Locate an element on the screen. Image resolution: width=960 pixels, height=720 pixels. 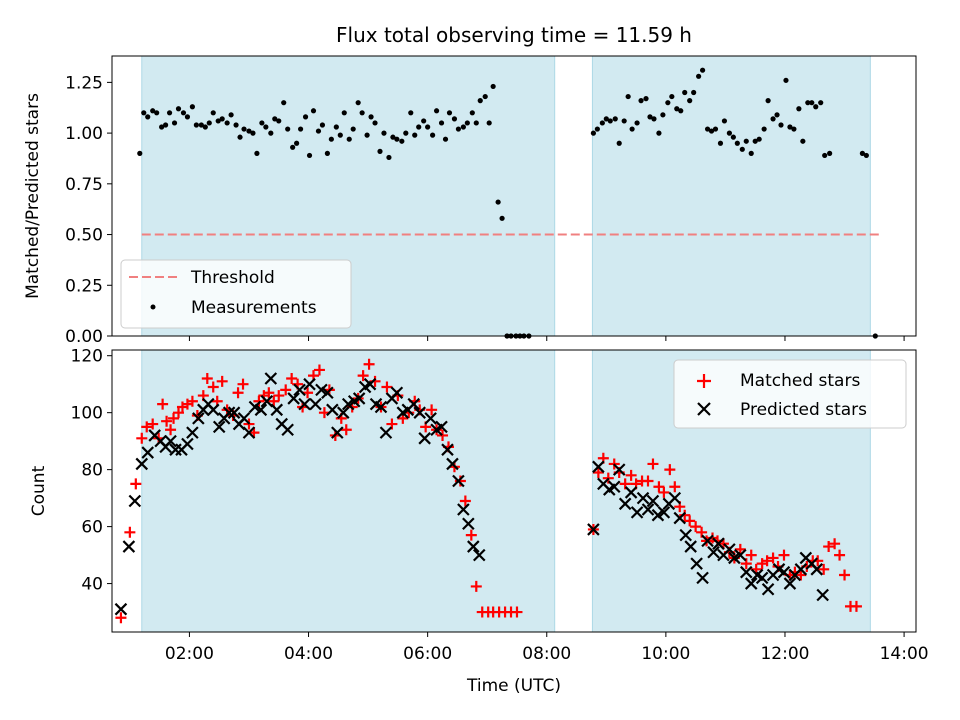
x-tick-label: 08:00 is located at coordinates (546, 654).